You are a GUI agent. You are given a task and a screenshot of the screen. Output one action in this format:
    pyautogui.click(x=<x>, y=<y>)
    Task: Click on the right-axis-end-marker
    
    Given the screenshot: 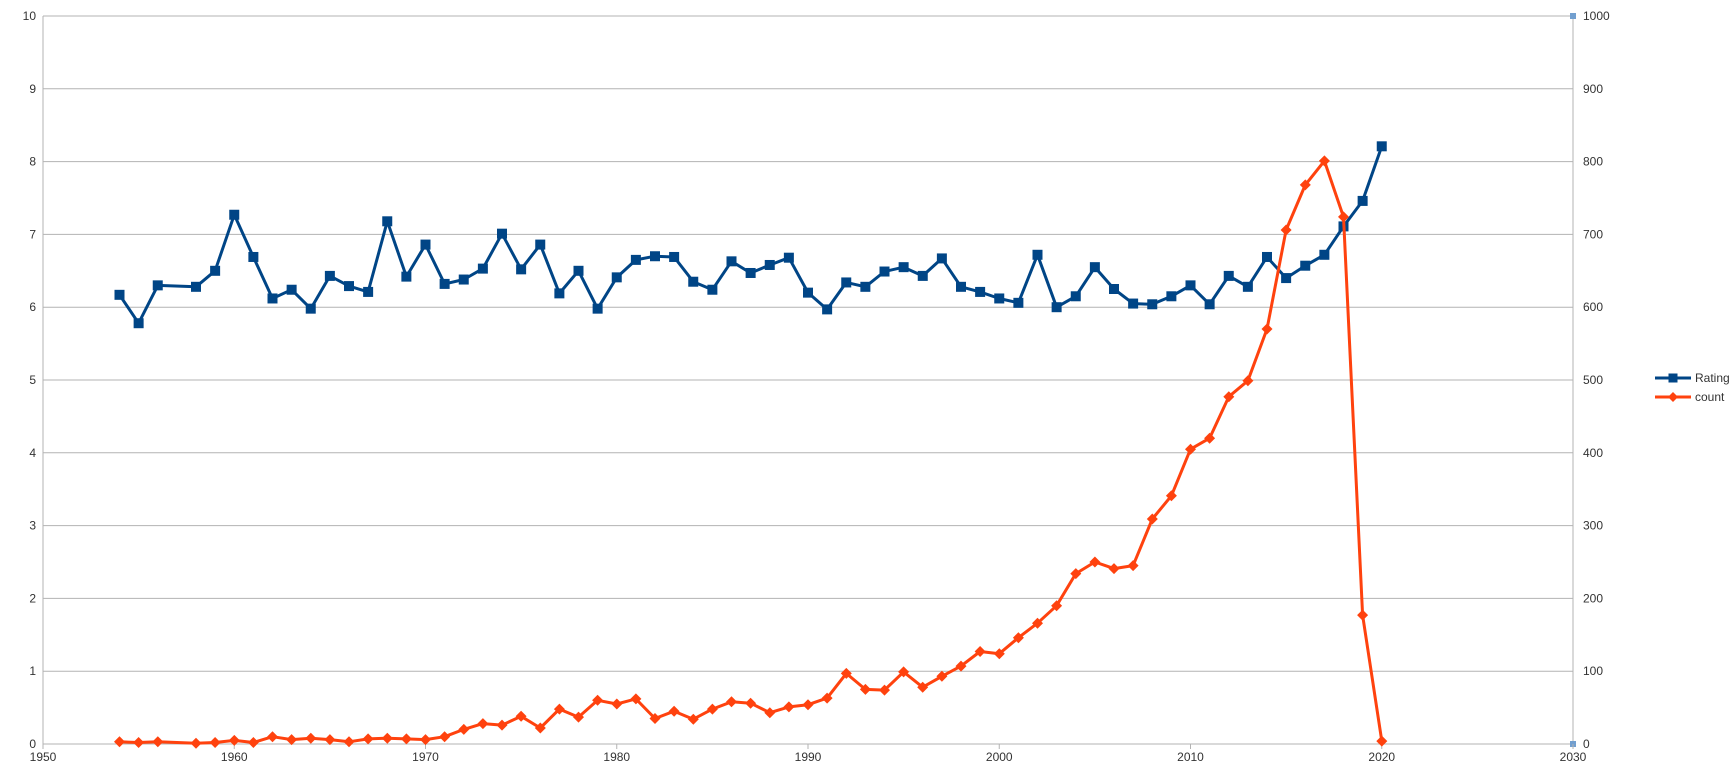 What is the action you would take?
    pyautogui.click(x=1573, y=16)
    